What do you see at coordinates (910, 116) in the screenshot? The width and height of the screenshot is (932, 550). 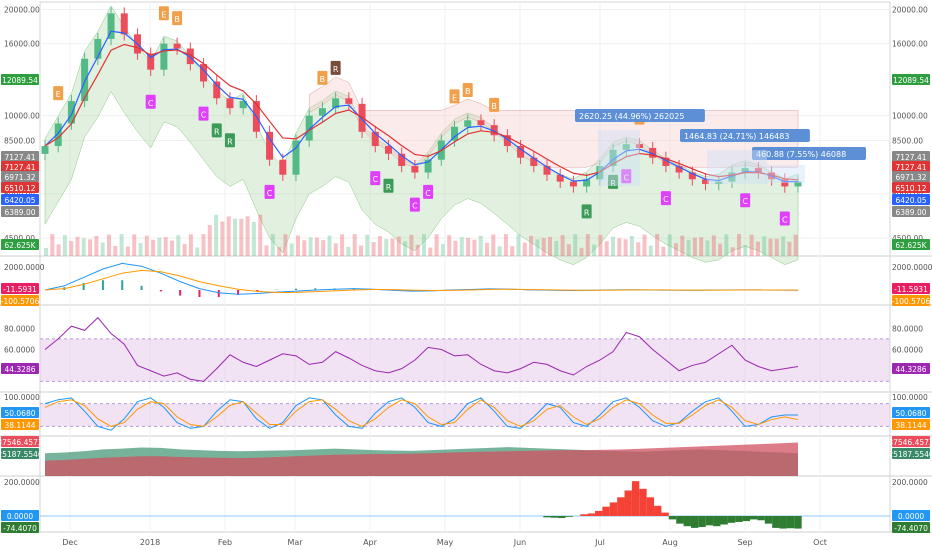 I see `price-tick-right: 10000.00` at bounding box center [910, 116].